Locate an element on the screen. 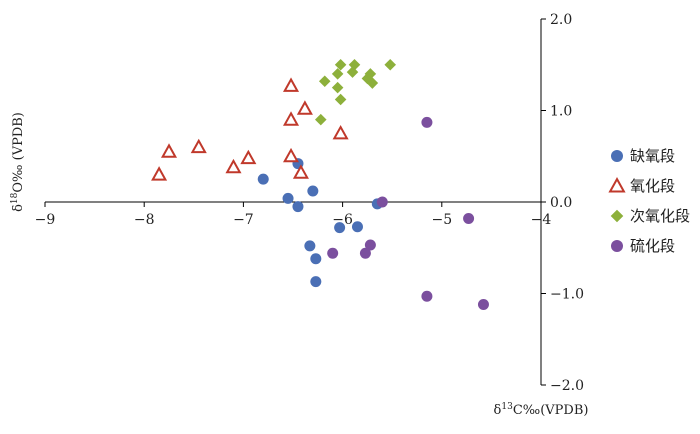 The height and width of the screenshot is (434, 700). legend-label: 缺氧段 is located at coordinates (652, 156).